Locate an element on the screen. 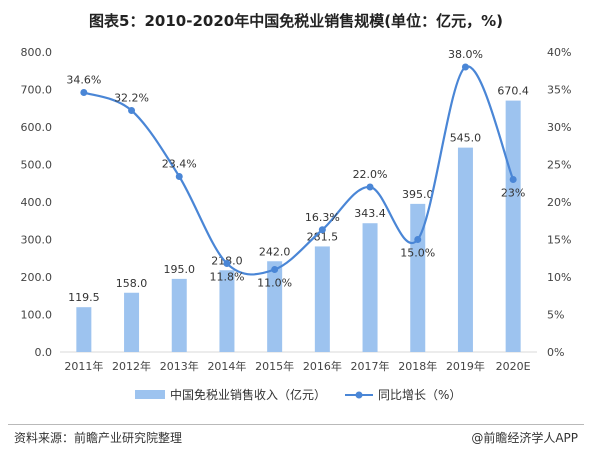 This screenshot has height=456, width=592. y-left-tick-label: 500.0 is located at coordinates (37, 165).